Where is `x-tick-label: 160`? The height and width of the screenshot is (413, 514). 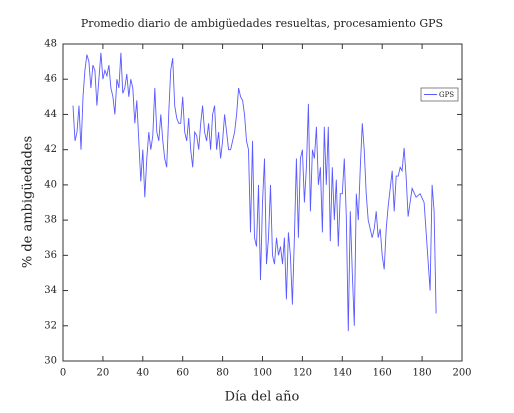
x-tick-label: 160 is located at coordinates (382, 373).